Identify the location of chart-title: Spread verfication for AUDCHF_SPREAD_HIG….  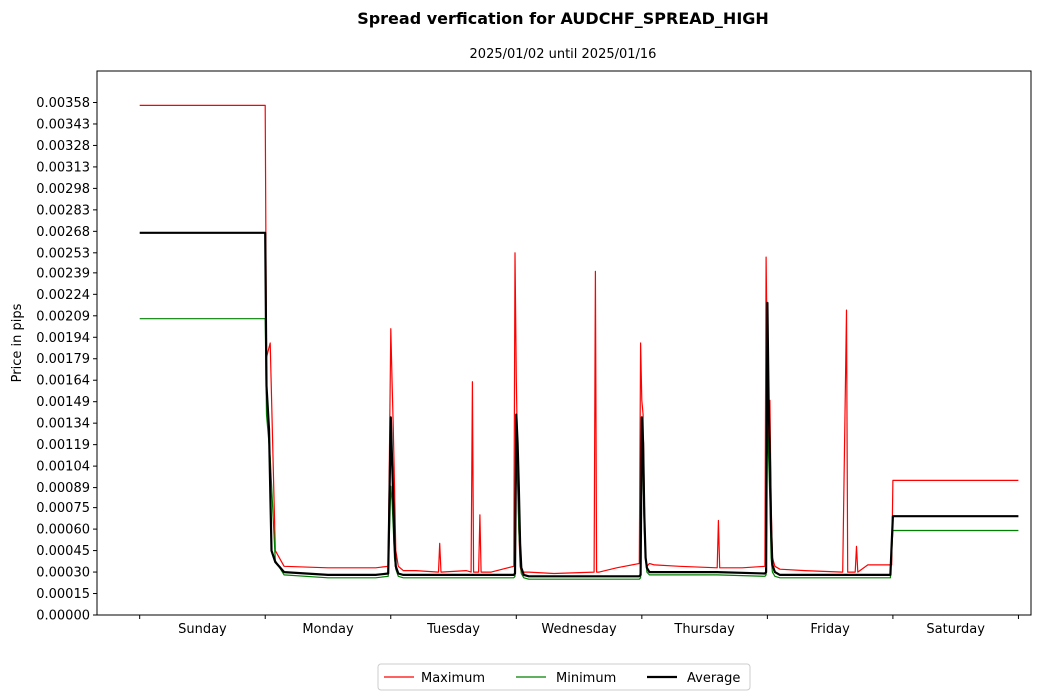
(563, 18).